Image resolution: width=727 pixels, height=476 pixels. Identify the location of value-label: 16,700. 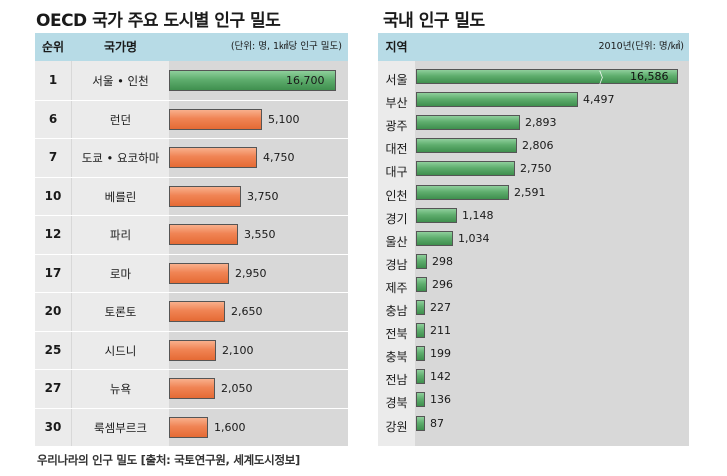
(305, 80).